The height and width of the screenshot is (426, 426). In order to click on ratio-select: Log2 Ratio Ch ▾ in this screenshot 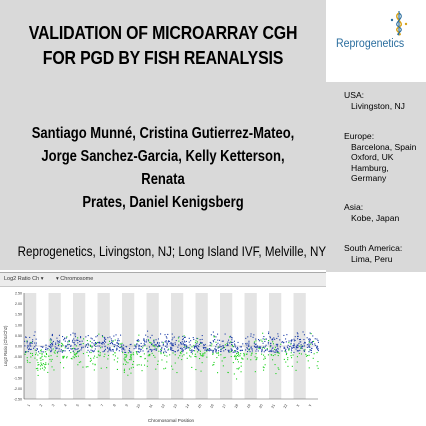, I will do `click(24, 279)`.